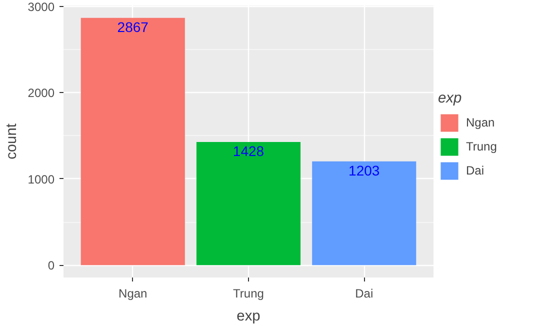  What do you see at coordinates (41, 7) in the screenshot?
I see `y-tick-label: 3000` at bounding box center [41, 7].